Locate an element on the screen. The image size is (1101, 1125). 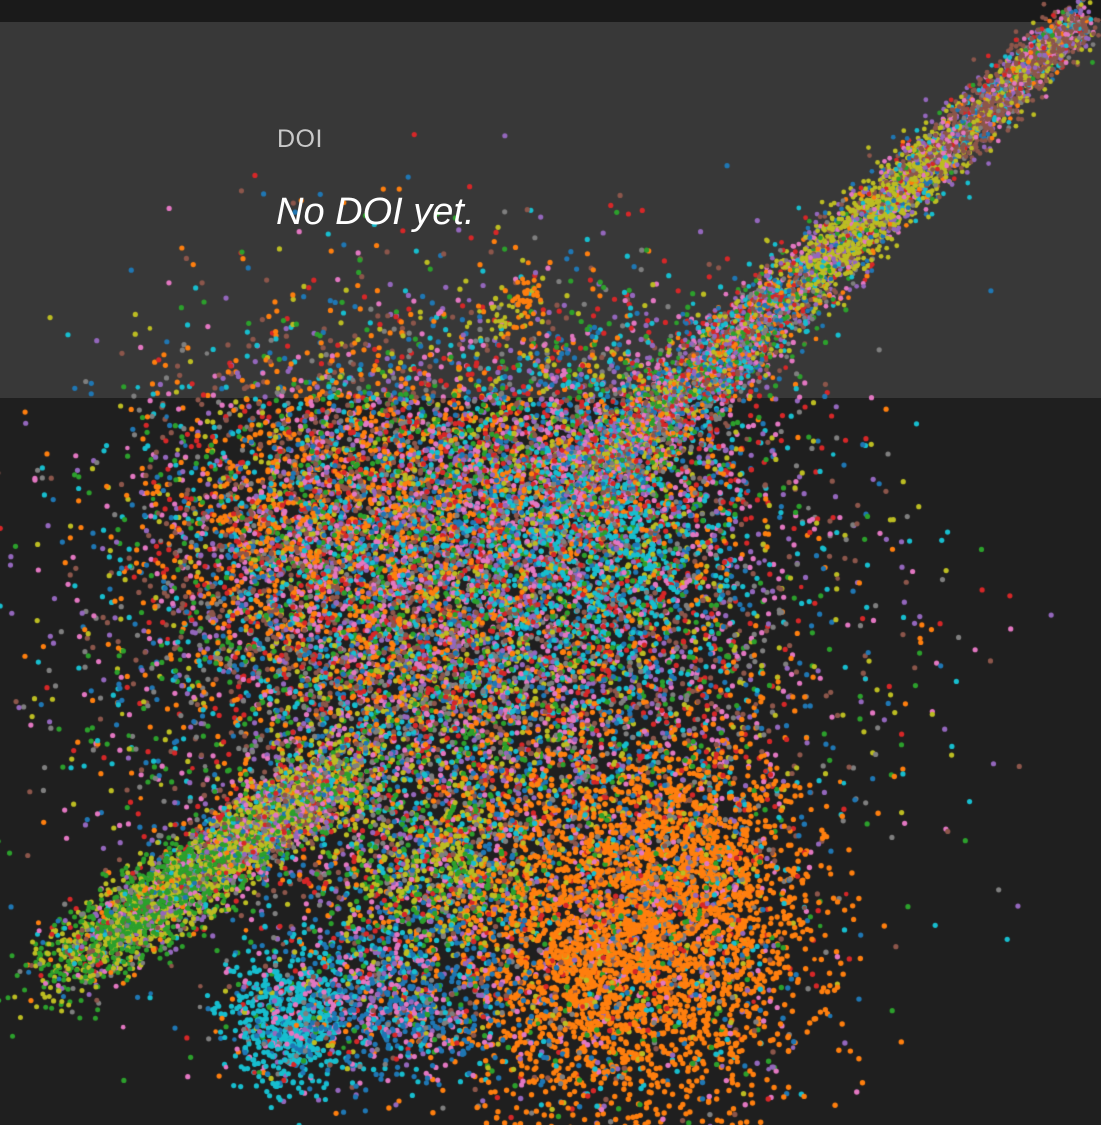
doi-label: DOI is located at coordinates (300, 139).